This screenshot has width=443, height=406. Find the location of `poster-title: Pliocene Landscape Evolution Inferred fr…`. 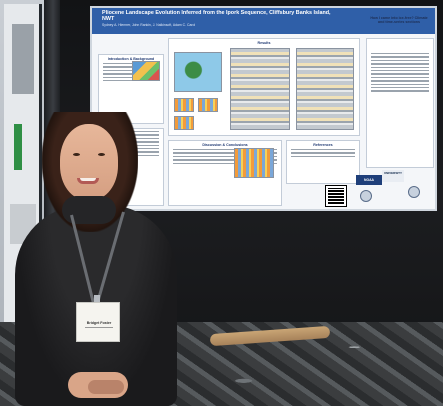

poster-title: Pliocene Landscape Evolution Inferred fr… is located at coordinates (216, 16).